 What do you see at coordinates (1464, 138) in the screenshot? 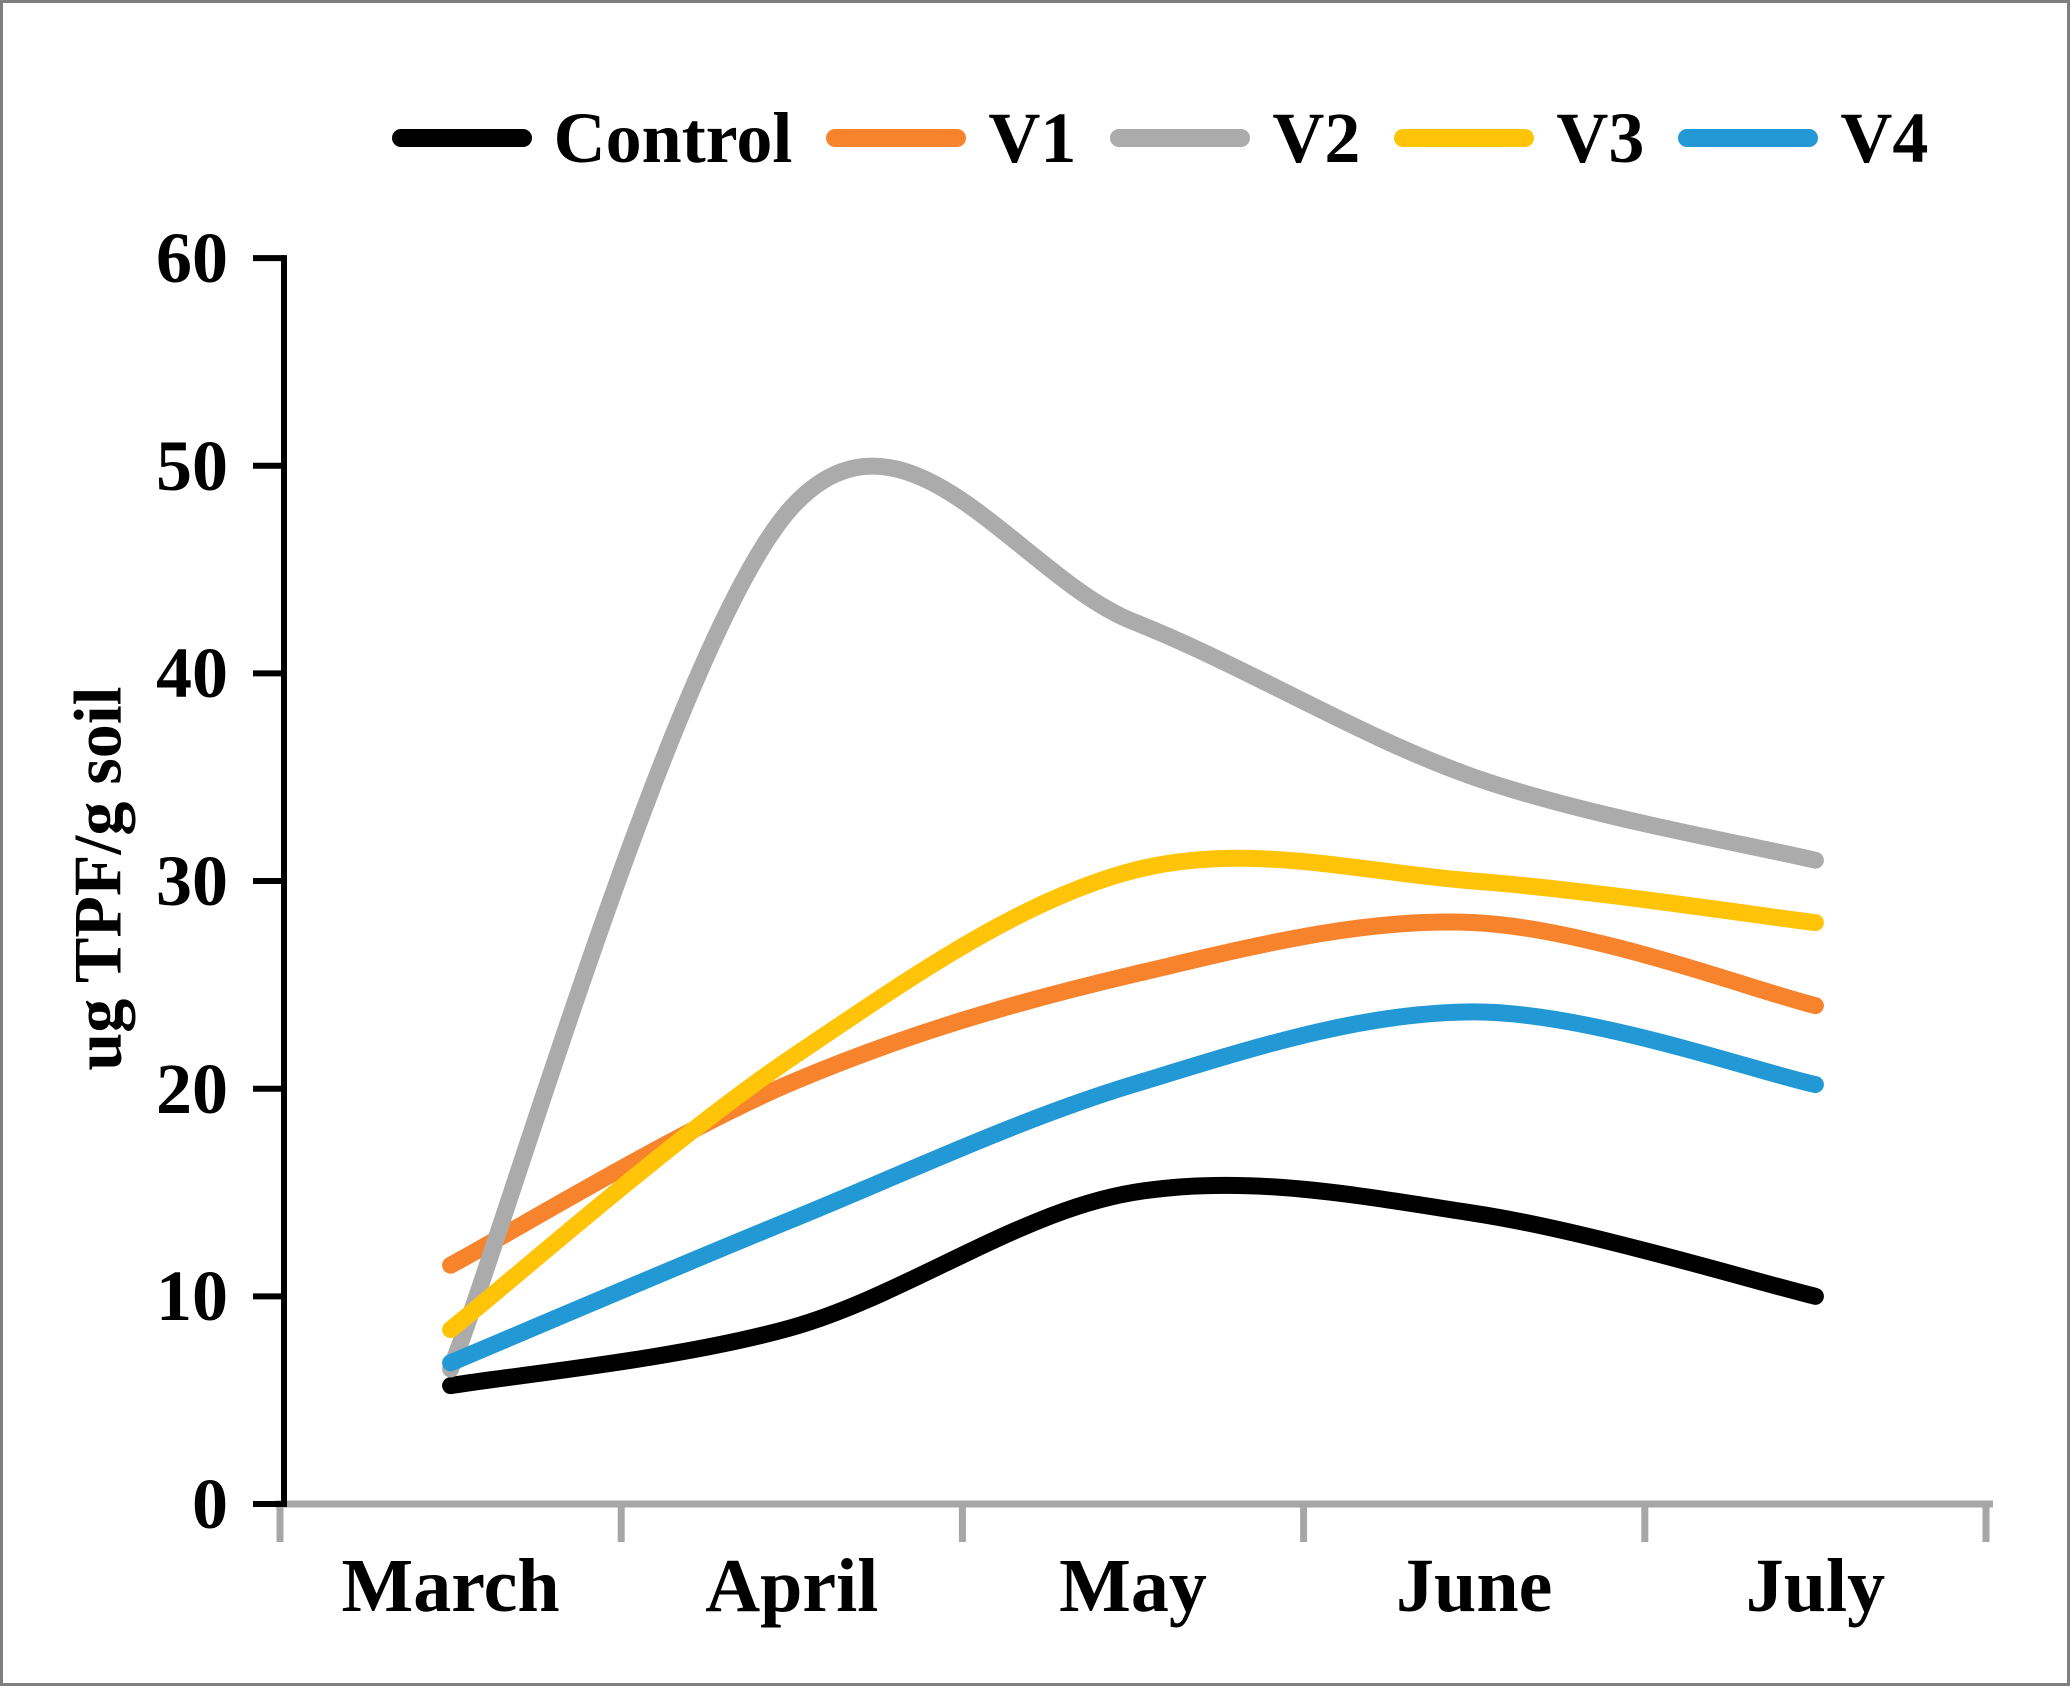
I see `legend-line-swatch-v3` at bounding box center [1464, 138].